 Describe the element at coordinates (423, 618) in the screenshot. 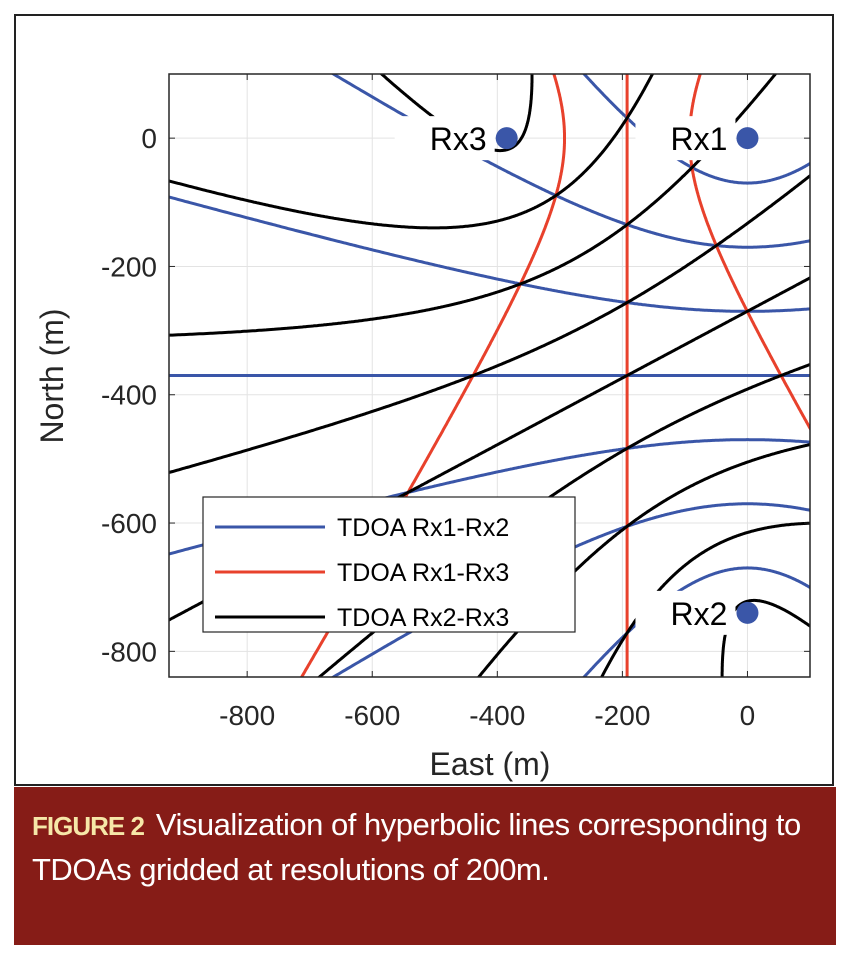

I see `legend-label: TDOA Rx2-Rx3` at that location.